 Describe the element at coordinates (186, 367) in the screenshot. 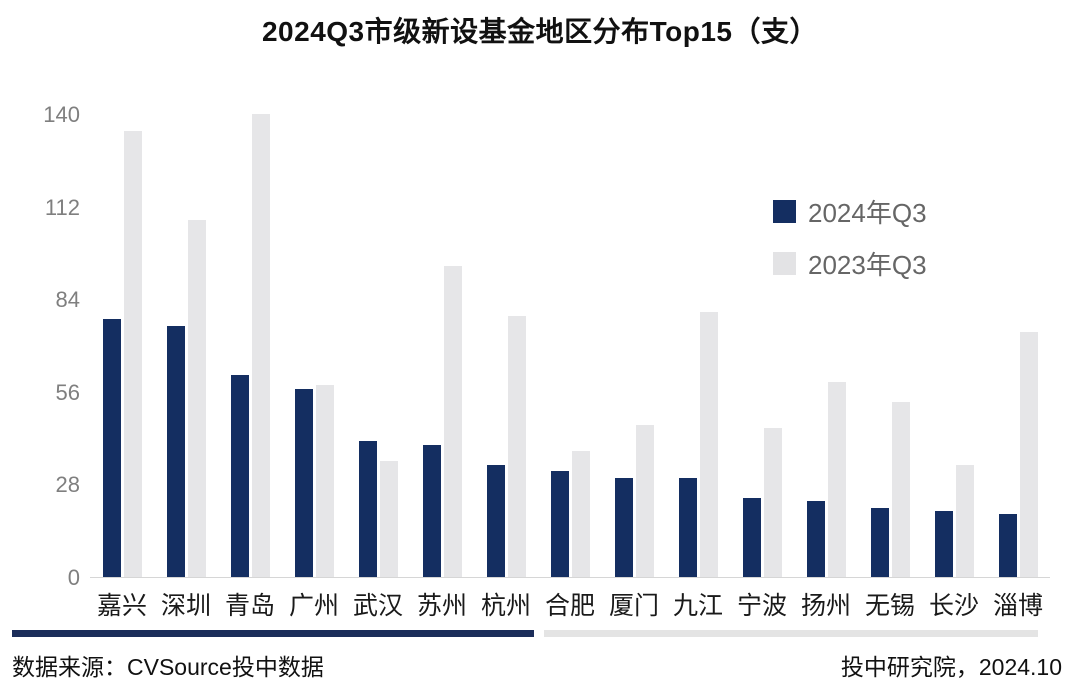

I see `bar-group-深圳: 深圳` at that location.